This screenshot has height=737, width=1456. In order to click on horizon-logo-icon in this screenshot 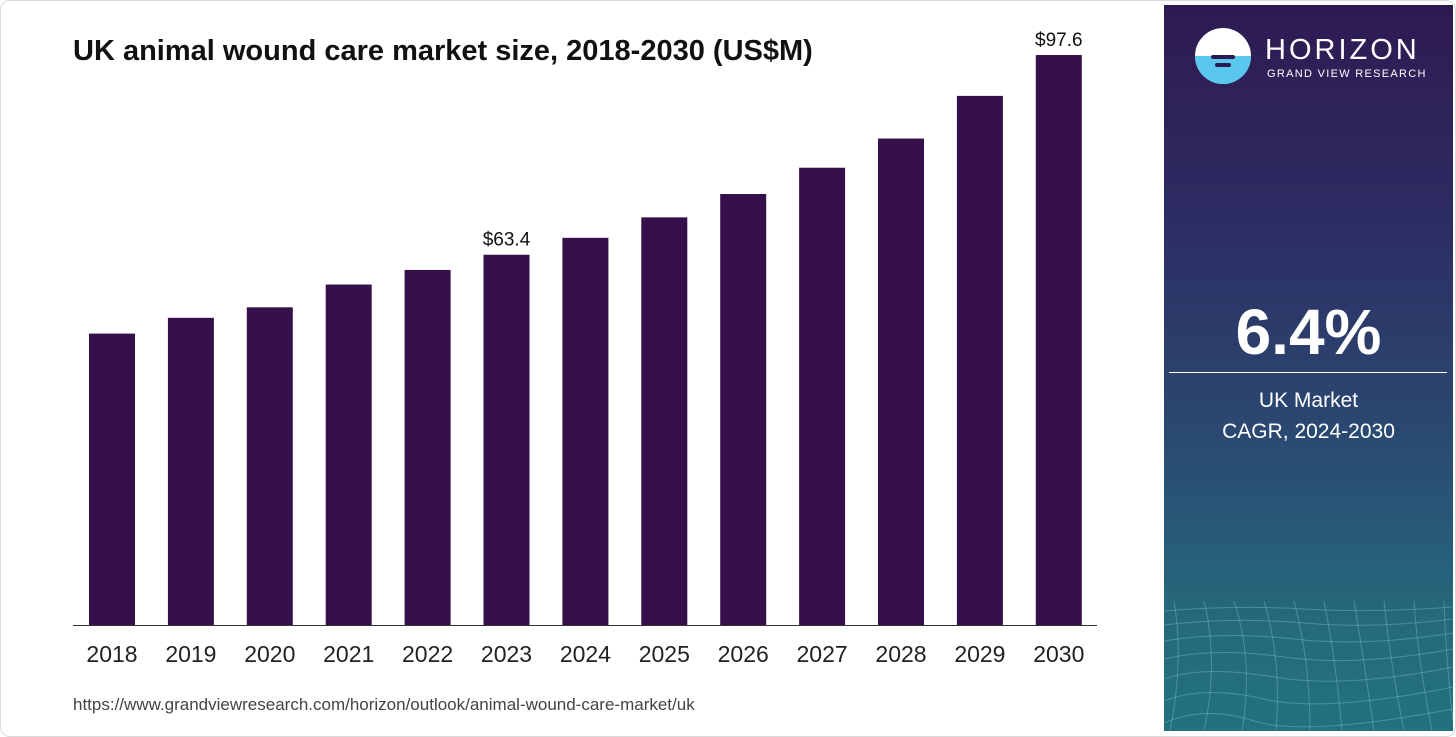, I will do `click(1223, 56)`.